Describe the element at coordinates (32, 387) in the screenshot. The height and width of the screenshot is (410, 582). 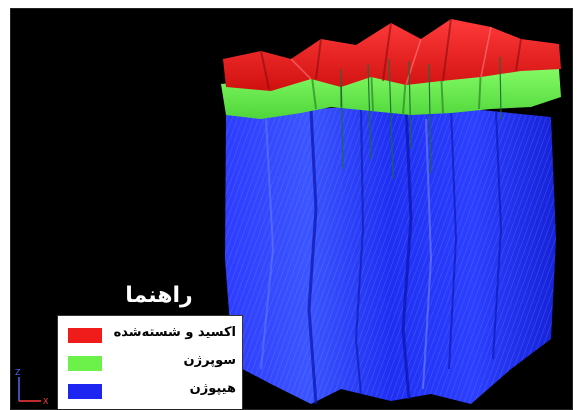
I see `axis-triad-icon: Z X` at that location.